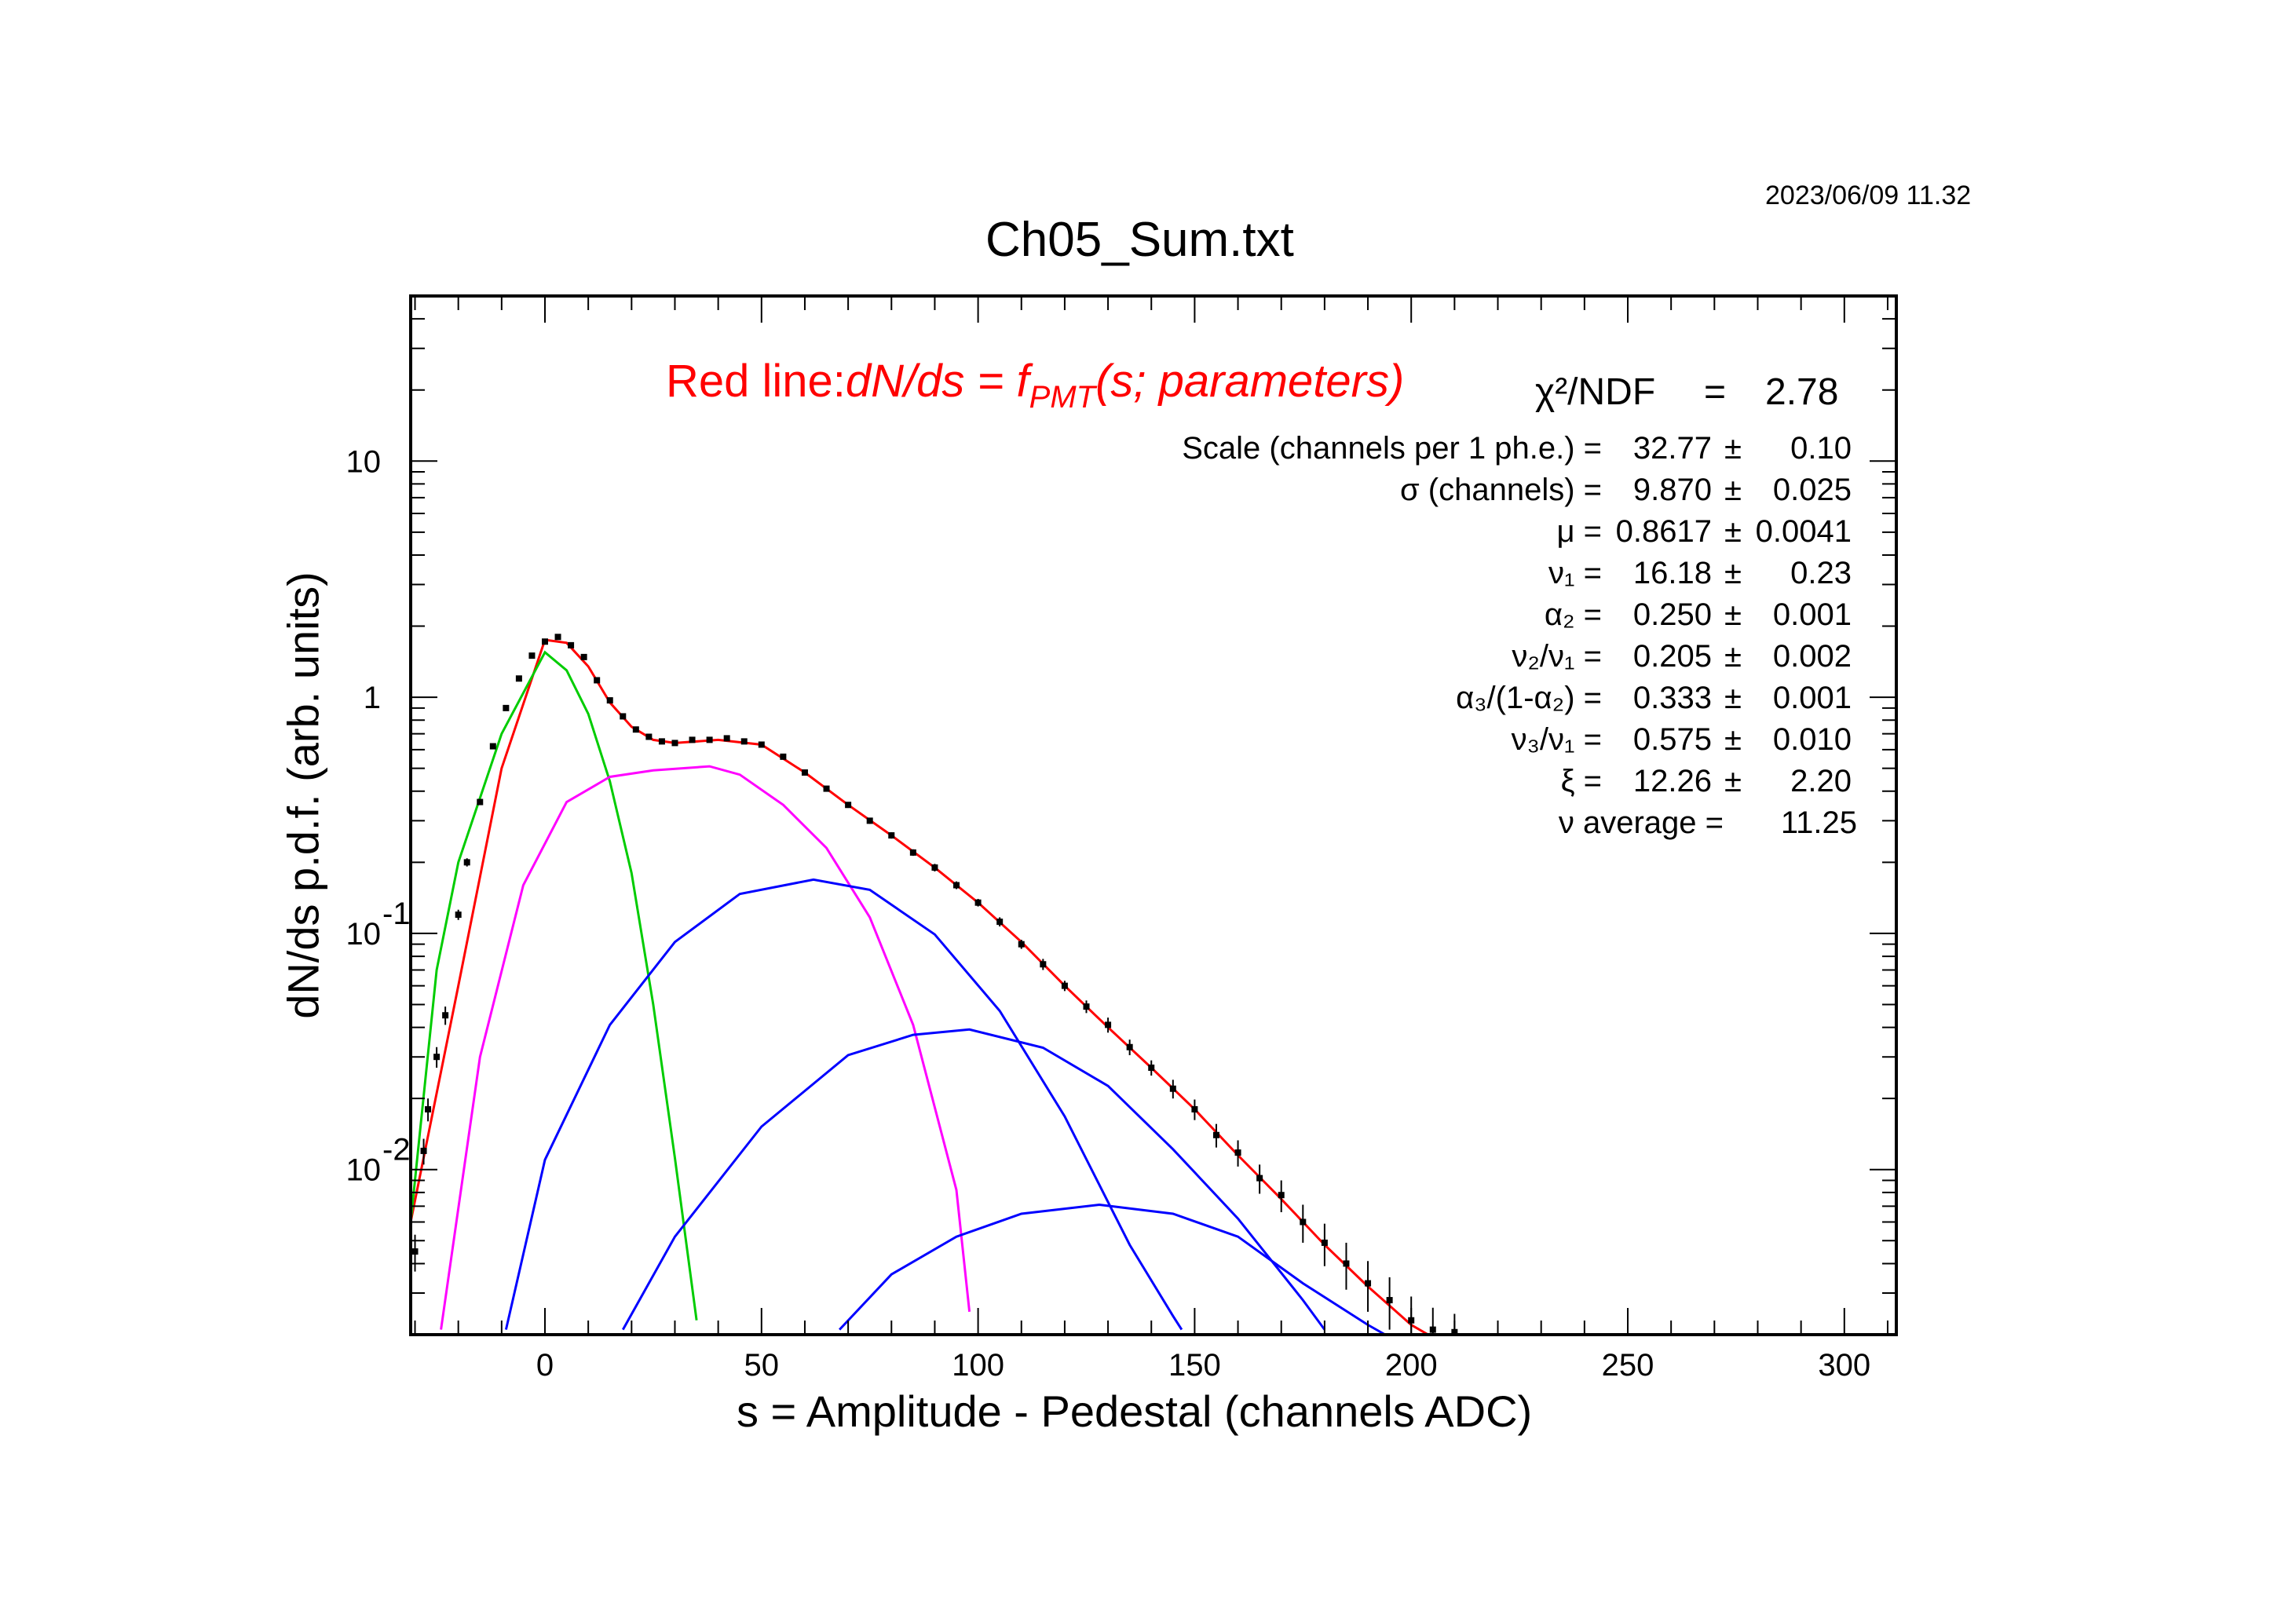 The image size is (2296, 1622). Describe the element at coordinates (1672, 781) in the screenshot. I see `param-value: 12.26` at that location.